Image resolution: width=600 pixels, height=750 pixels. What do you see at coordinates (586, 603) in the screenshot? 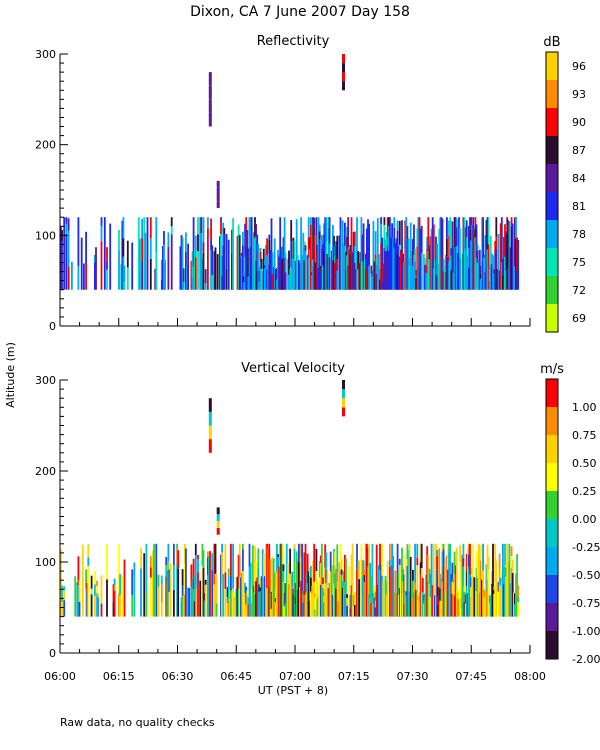
I see `colorbar-label: -0.75` at bounding box center [586, 603].